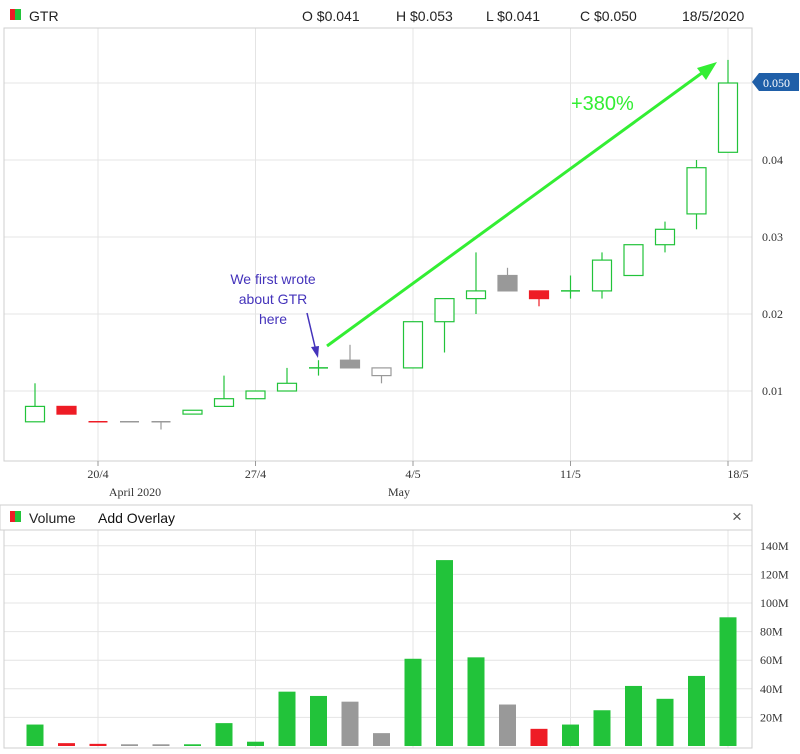 This screenshot has width=800, height=754. I want to click on volume-y-axis: 20M 40M 60M 80M 100M 120M 140M, so click(774, 632).